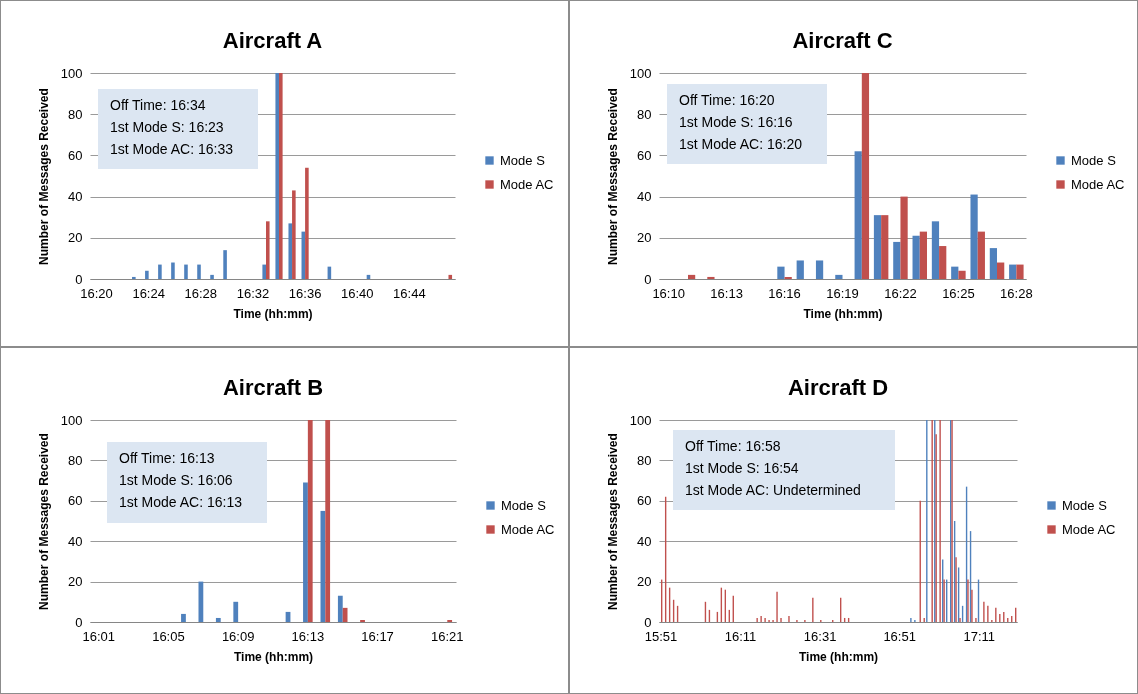 The height and width of the screenshot is (694, 1138). What do you see at coordinates (842, 40) in the screenshot?
I see `chart-title: Aircraft C` at bounding box center [842, 40].